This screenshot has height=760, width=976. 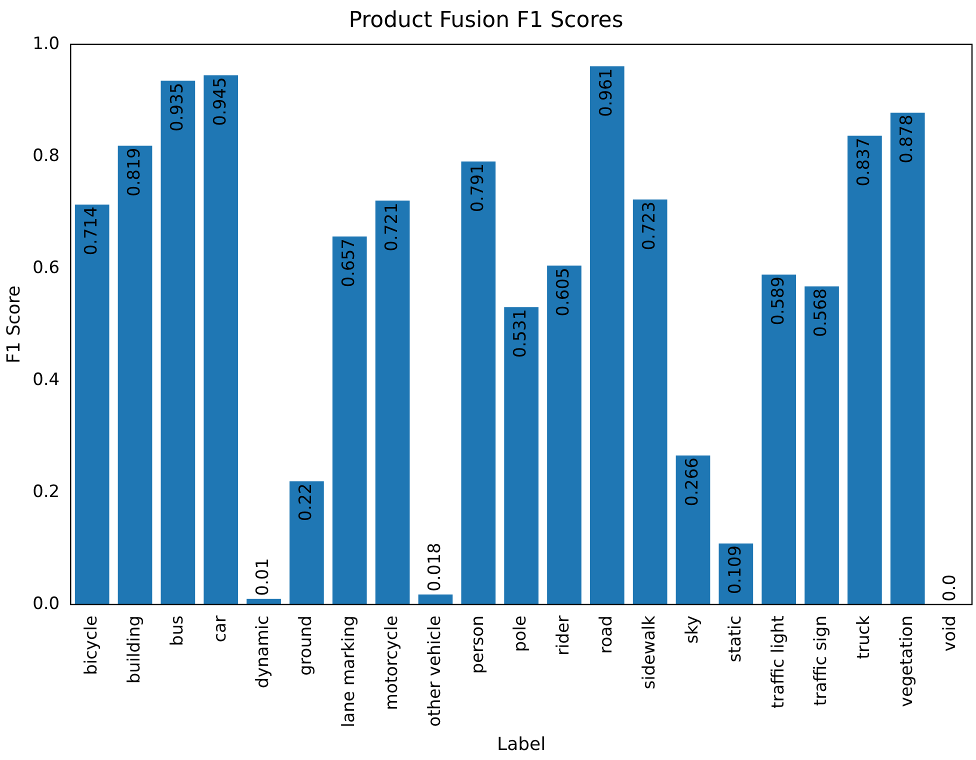 What do you see at coordinates (606, 635) in the screenshot?
I see `x-tick-label: road` at bounding box center [606, 635].